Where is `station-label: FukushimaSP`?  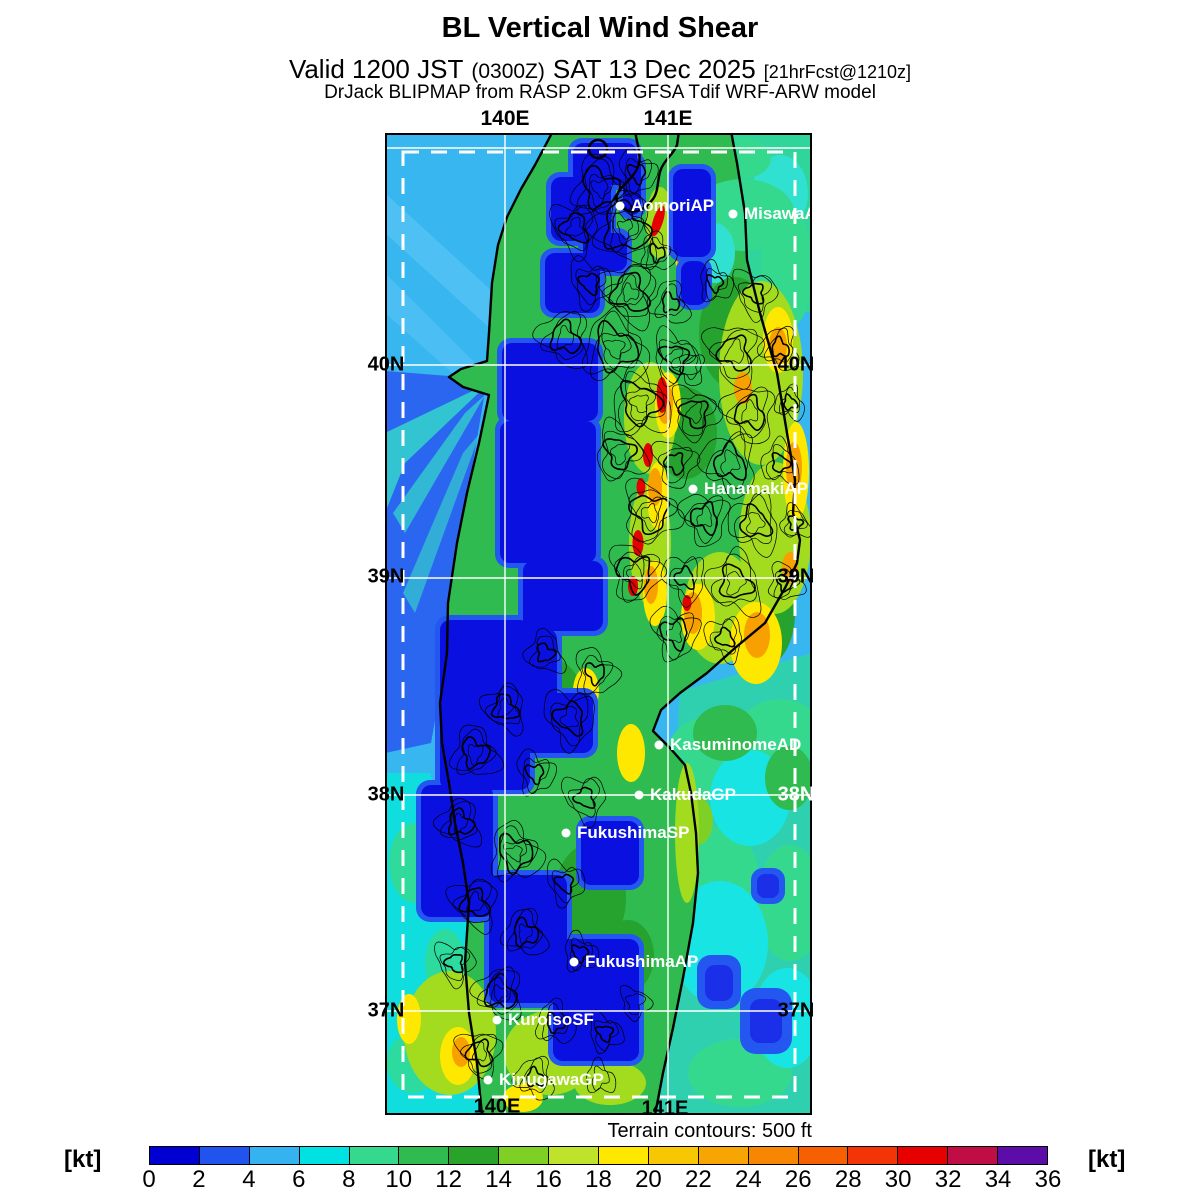 station-label: FukushimaSP is located at coordinates (633, 832).